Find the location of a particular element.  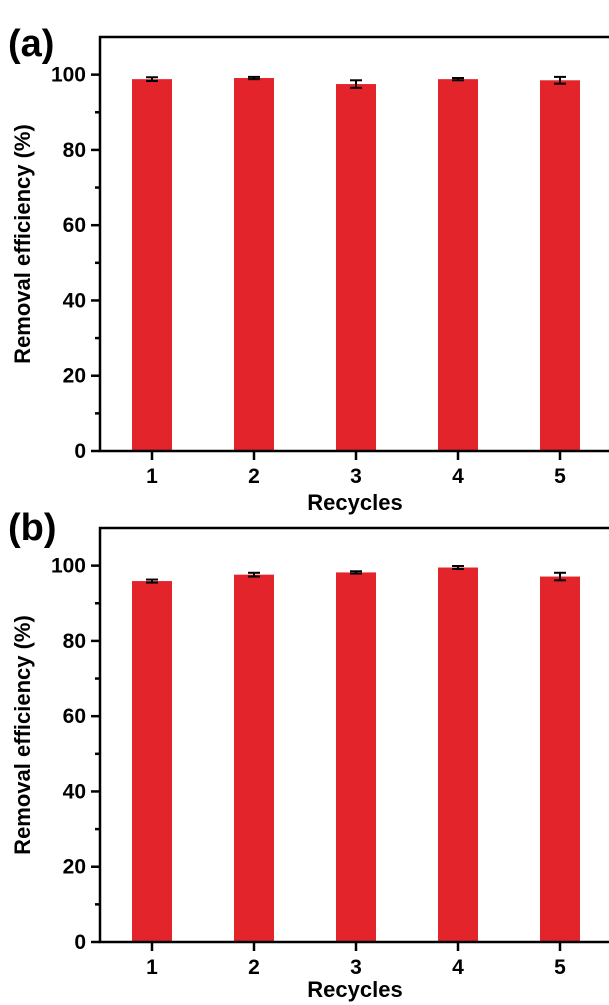

panel-label: (a) is located at coordinates (31, 44).